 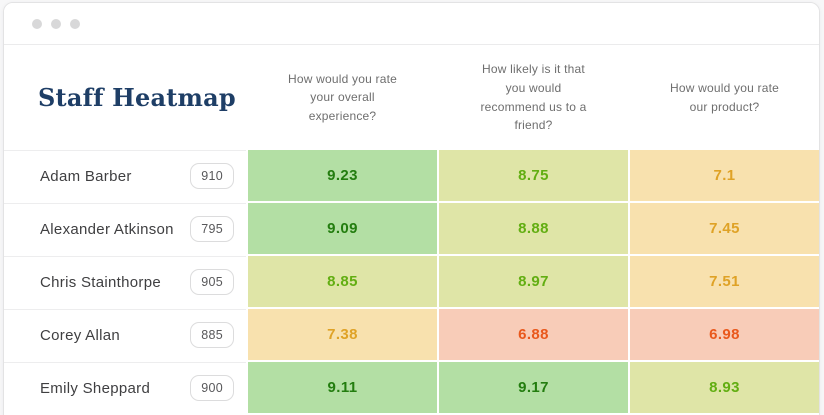 What do you see at coordinates (724, 281) in the screenshot?
I see `score-cell: 7.51` at bounding box center [724, 281].